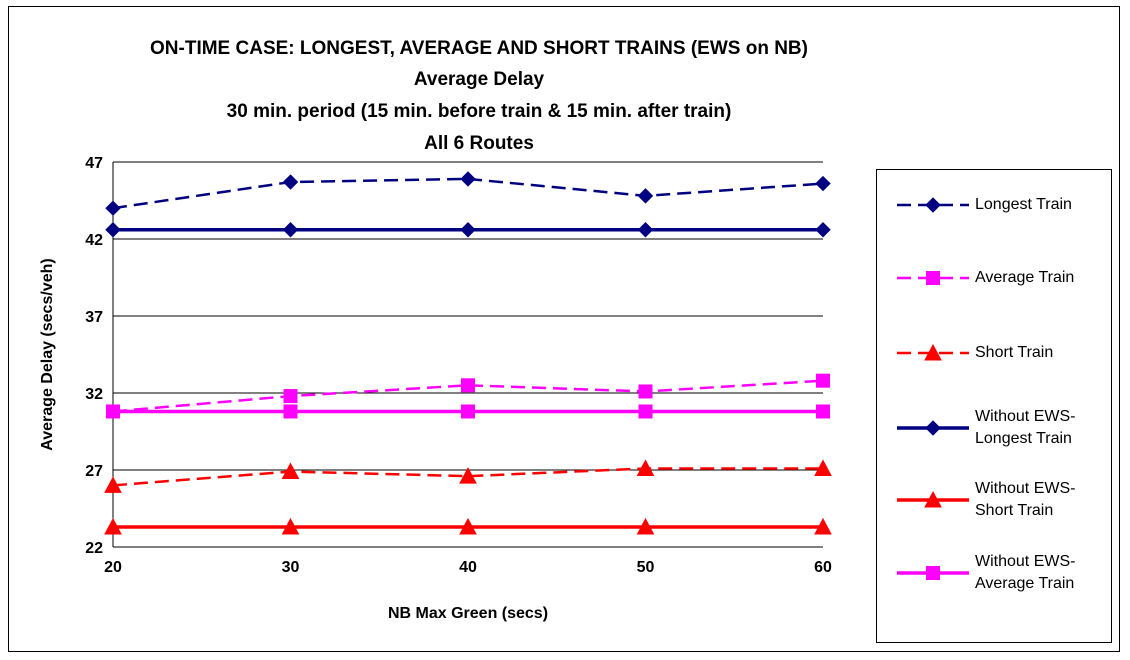  What do you see at coordinates (646, 567) in the screenshot?
I see `x-tick-label: 50` at bounding box center [646, 567].